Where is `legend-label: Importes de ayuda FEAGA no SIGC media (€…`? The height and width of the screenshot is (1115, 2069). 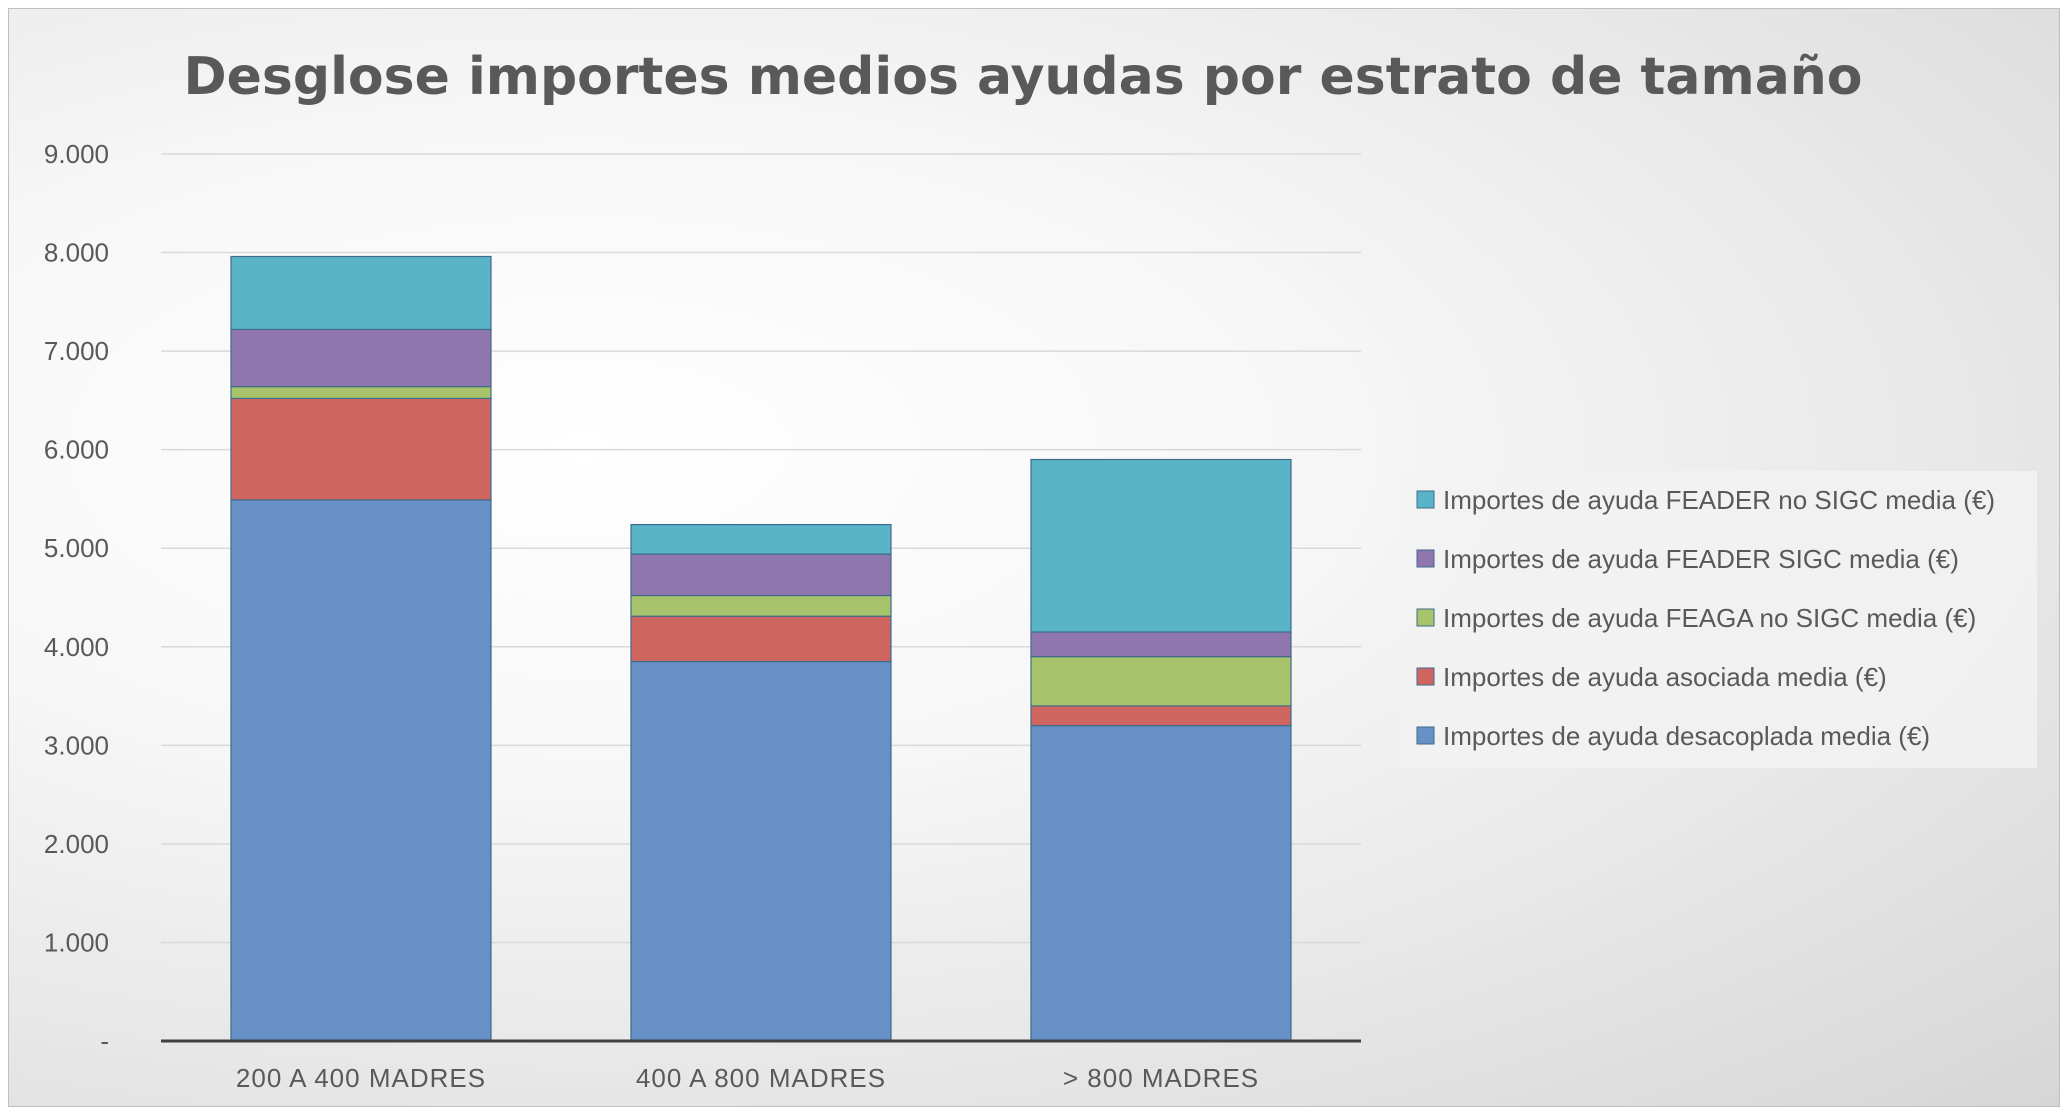 legend-label: Importes de ayuda FEAGA no SIGC media (€… is located at coordinates (1709, 618).